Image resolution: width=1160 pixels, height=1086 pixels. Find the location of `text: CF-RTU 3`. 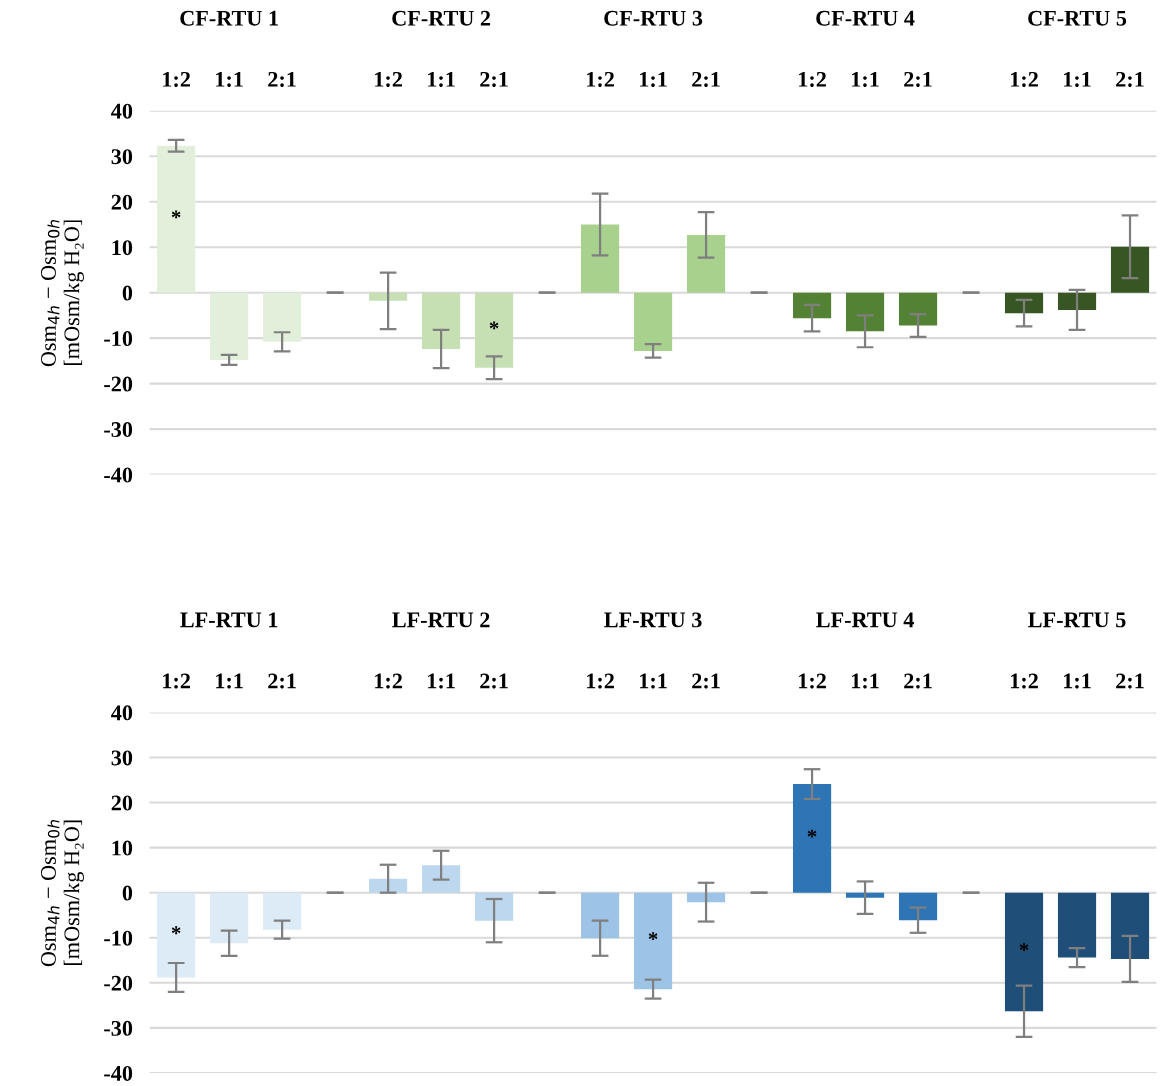

text: CF-RTU 3 is located at coordinates (653, 18).